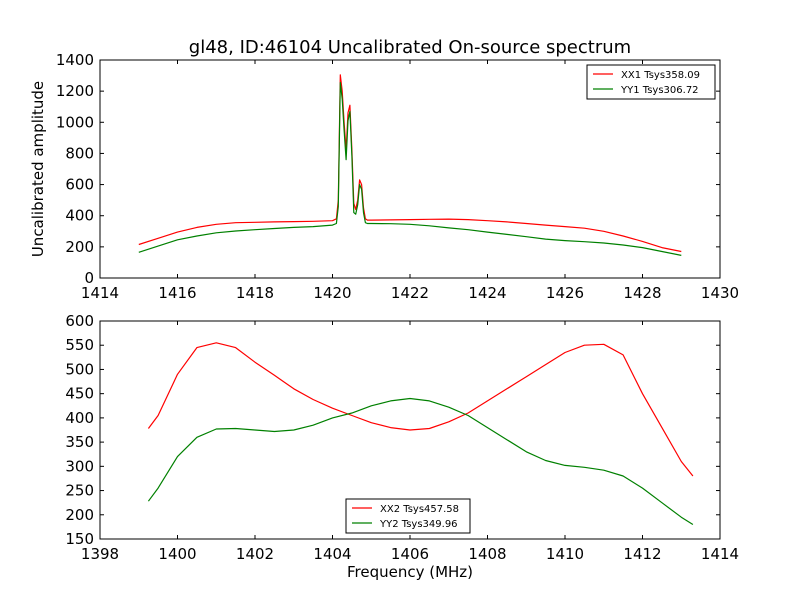 The height and width of the screenshot is (600, 800). I want to click on x-tick-label: 1408, so click(487, 554).